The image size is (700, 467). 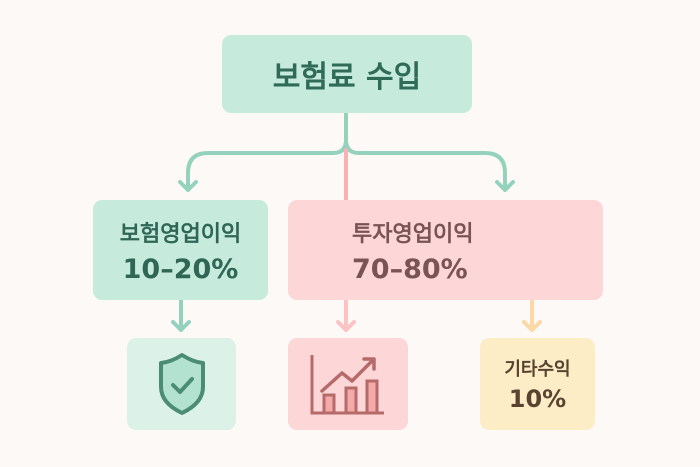 I want to click on premium-income-box: 보험료 수입, so click(x=347, y=74).